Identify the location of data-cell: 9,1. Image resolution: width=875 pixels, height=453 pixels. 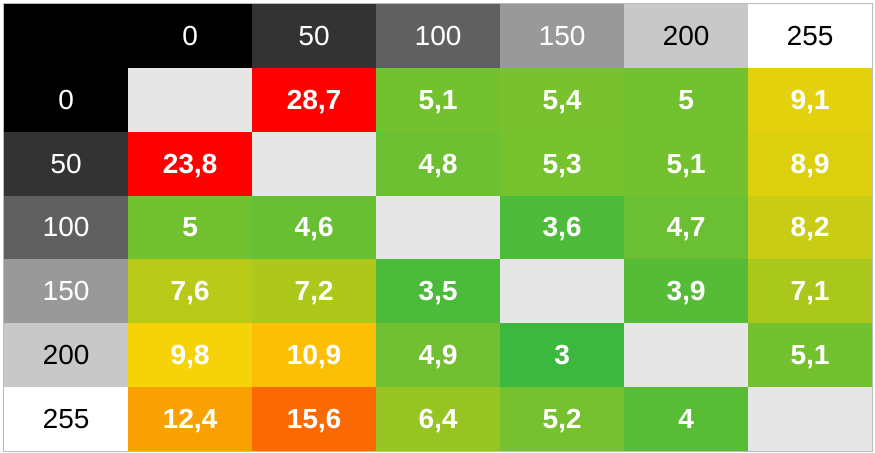
(810, 99).